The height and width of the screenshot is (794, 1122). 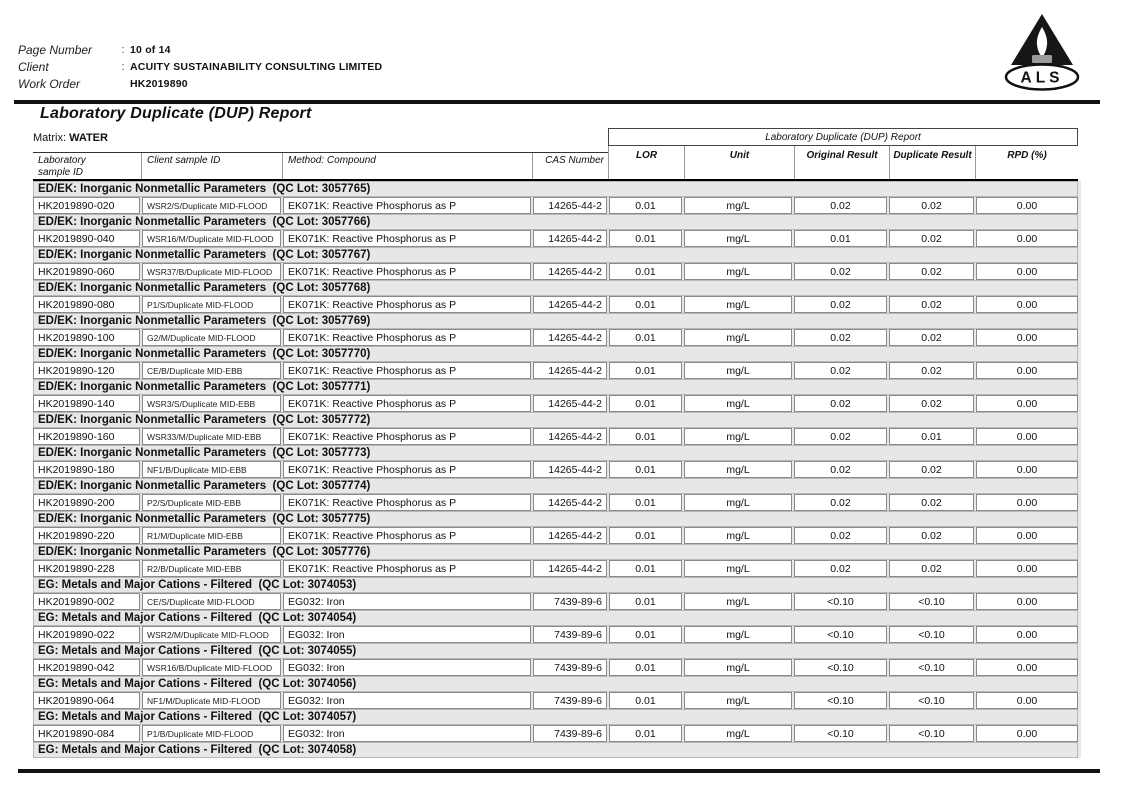 I want to click on cell-client: NF1/B/Duplicate MID-EBB, so click(x=211, y=469).